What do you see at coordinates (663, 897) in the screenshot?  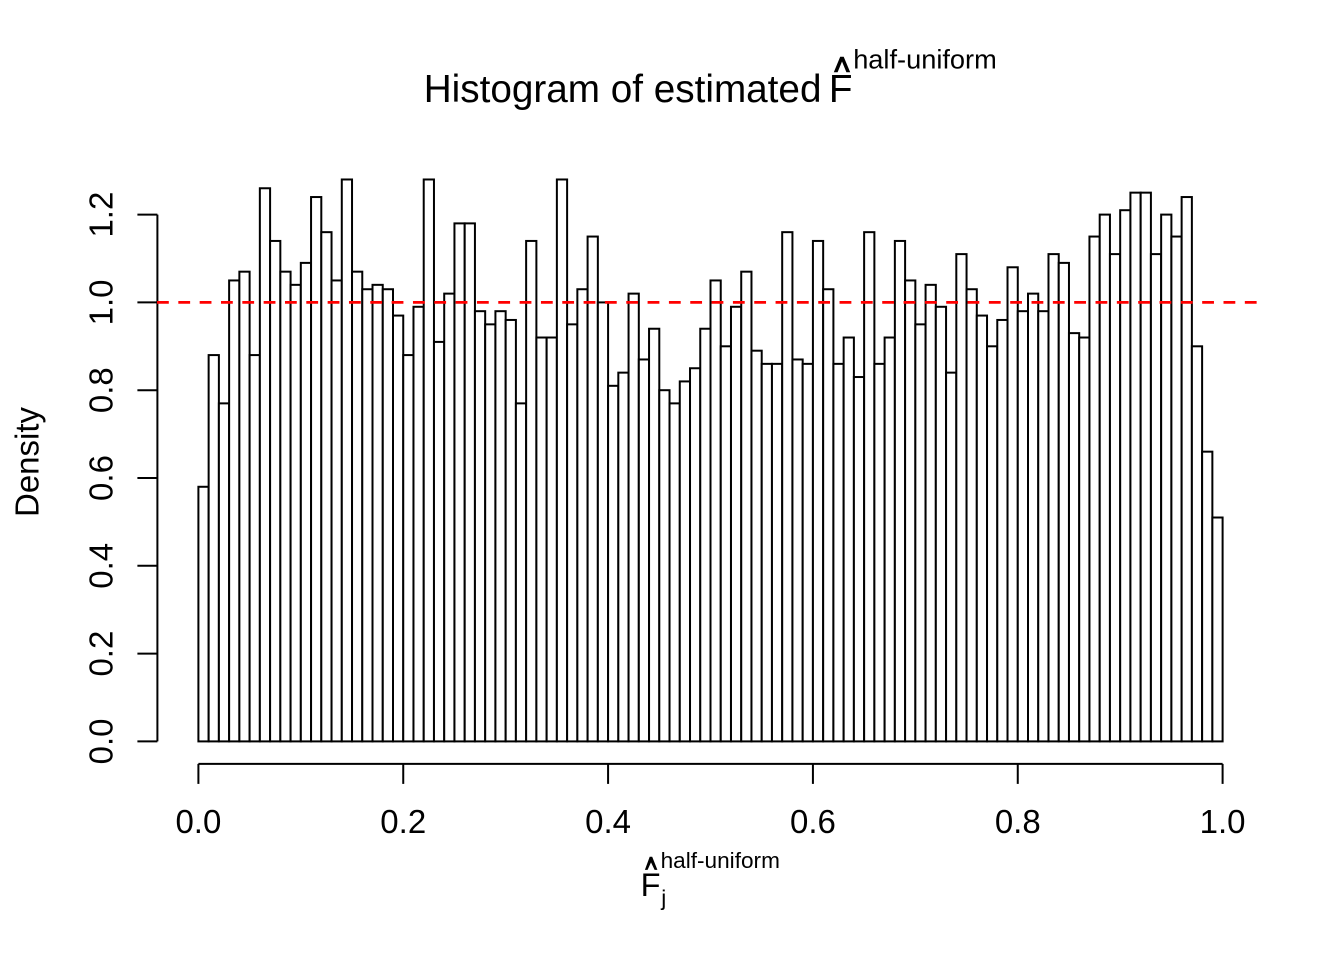 I see `svg-text: j` at bounding box center [663, 897].